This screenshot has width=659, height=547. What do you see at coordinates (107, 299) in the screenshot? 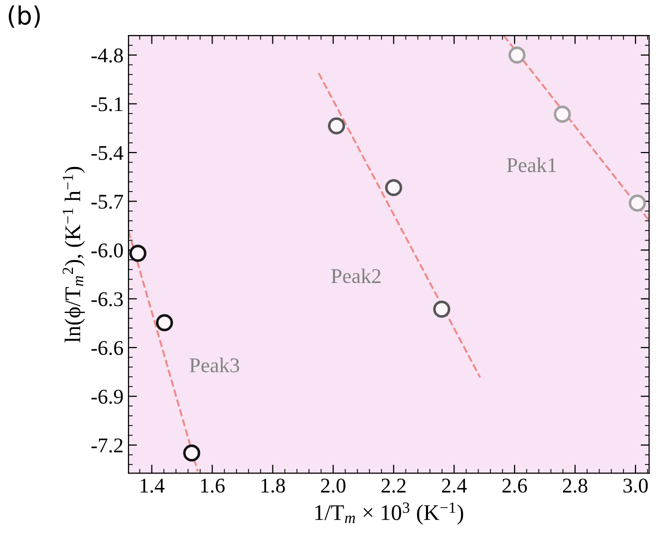
I see `y-tick-label: -6.3` at bounding box center [107, 299].